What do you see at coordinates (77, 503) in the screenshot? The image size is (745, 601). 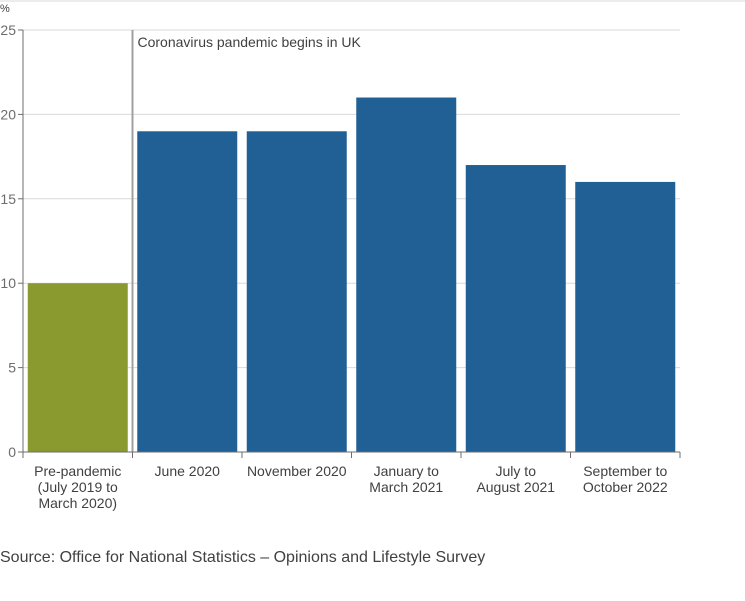 I see `category-label-line: March 2020)` at bounding box center [77, 503].